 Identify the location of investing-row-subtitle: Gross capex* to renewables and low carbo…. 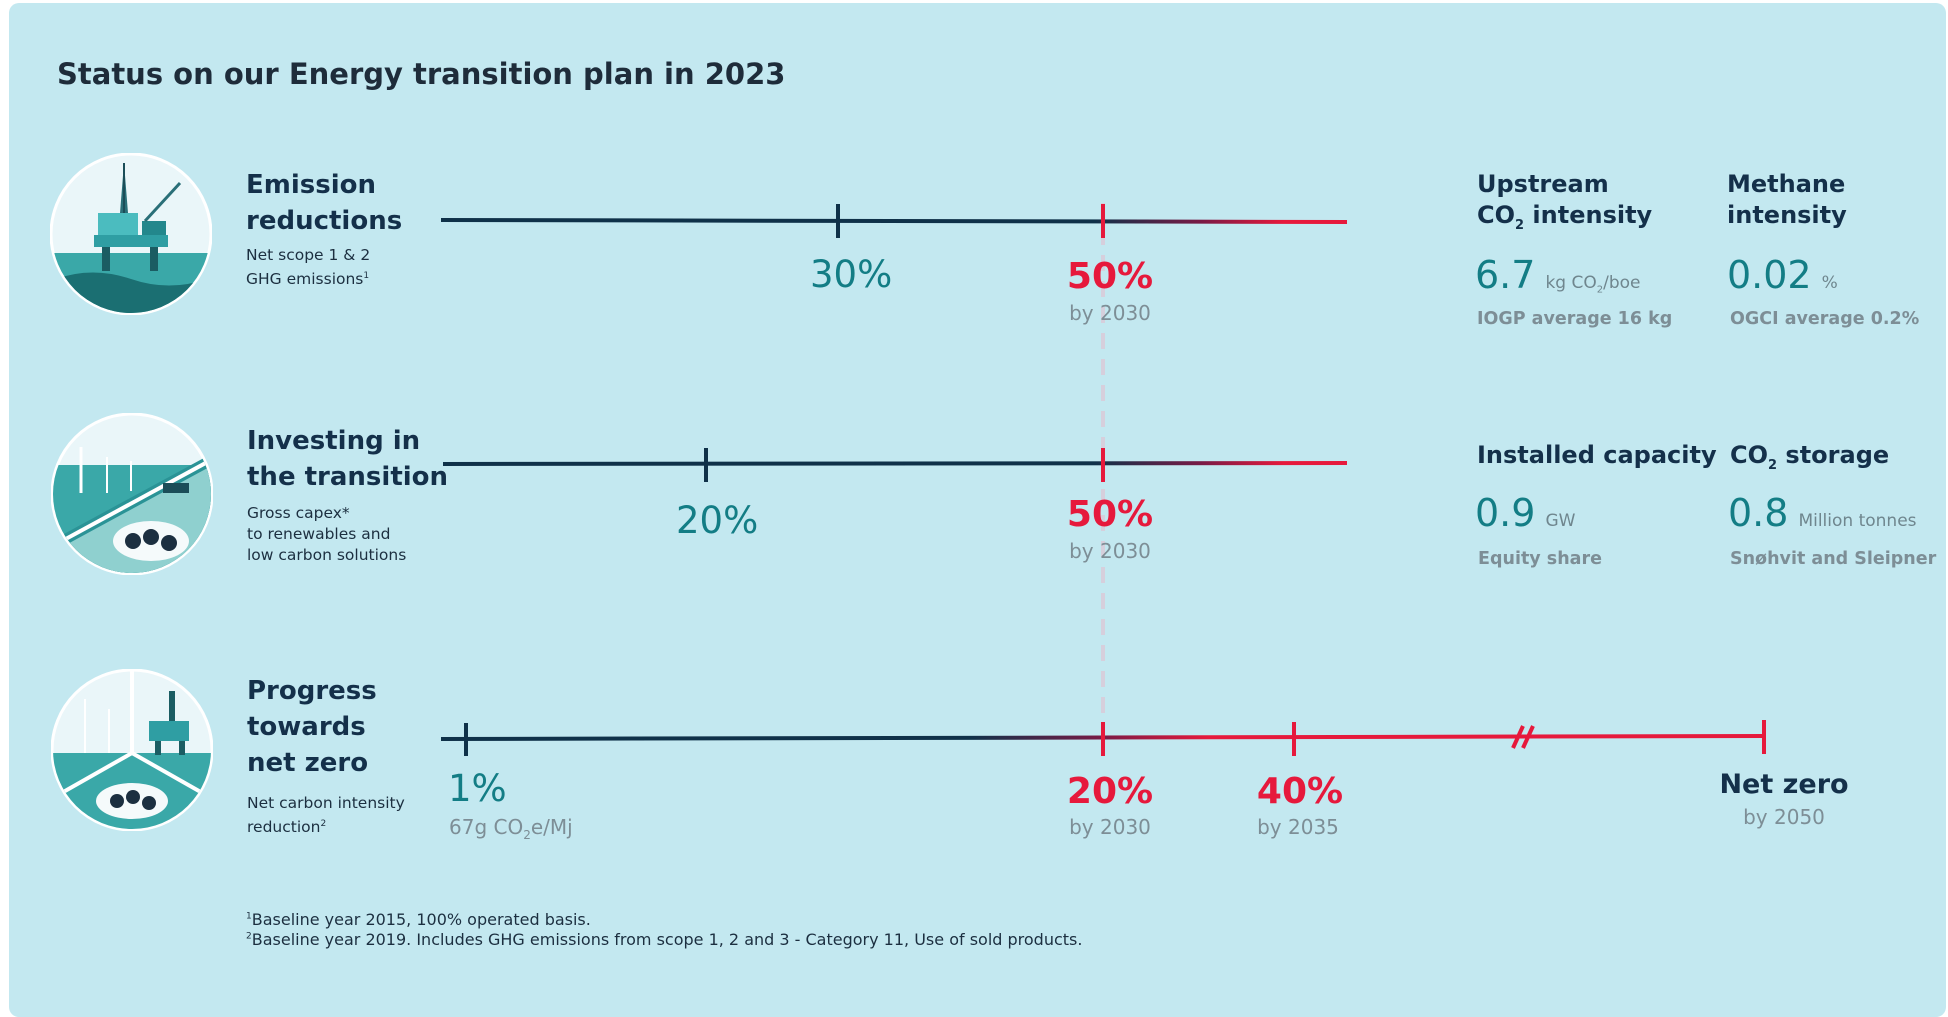
(327, 534).